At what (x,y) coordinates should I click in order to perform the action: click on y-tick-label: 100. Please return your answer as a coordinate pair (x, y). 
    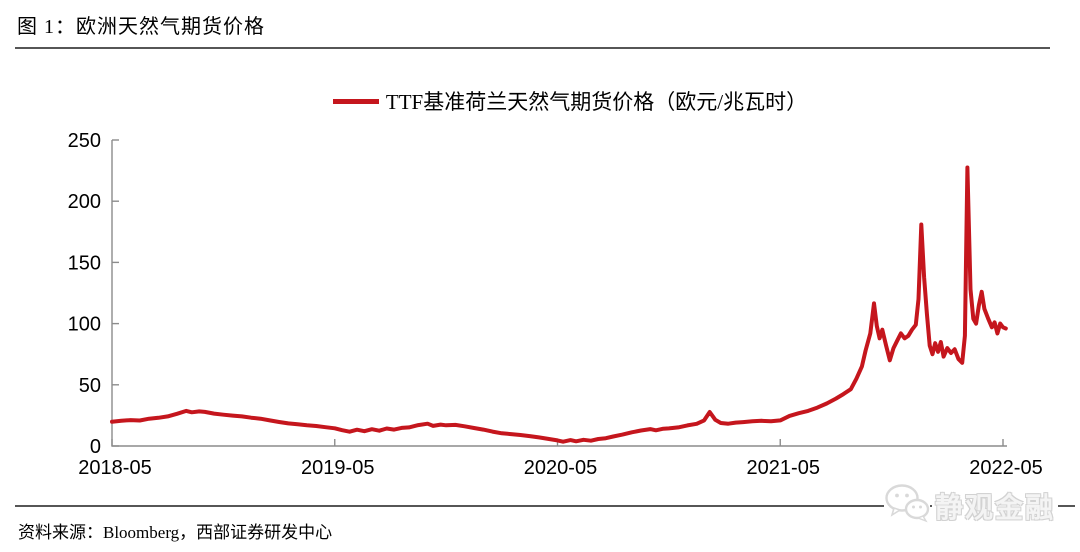
    Looking at the image, I should click on (84, 325).